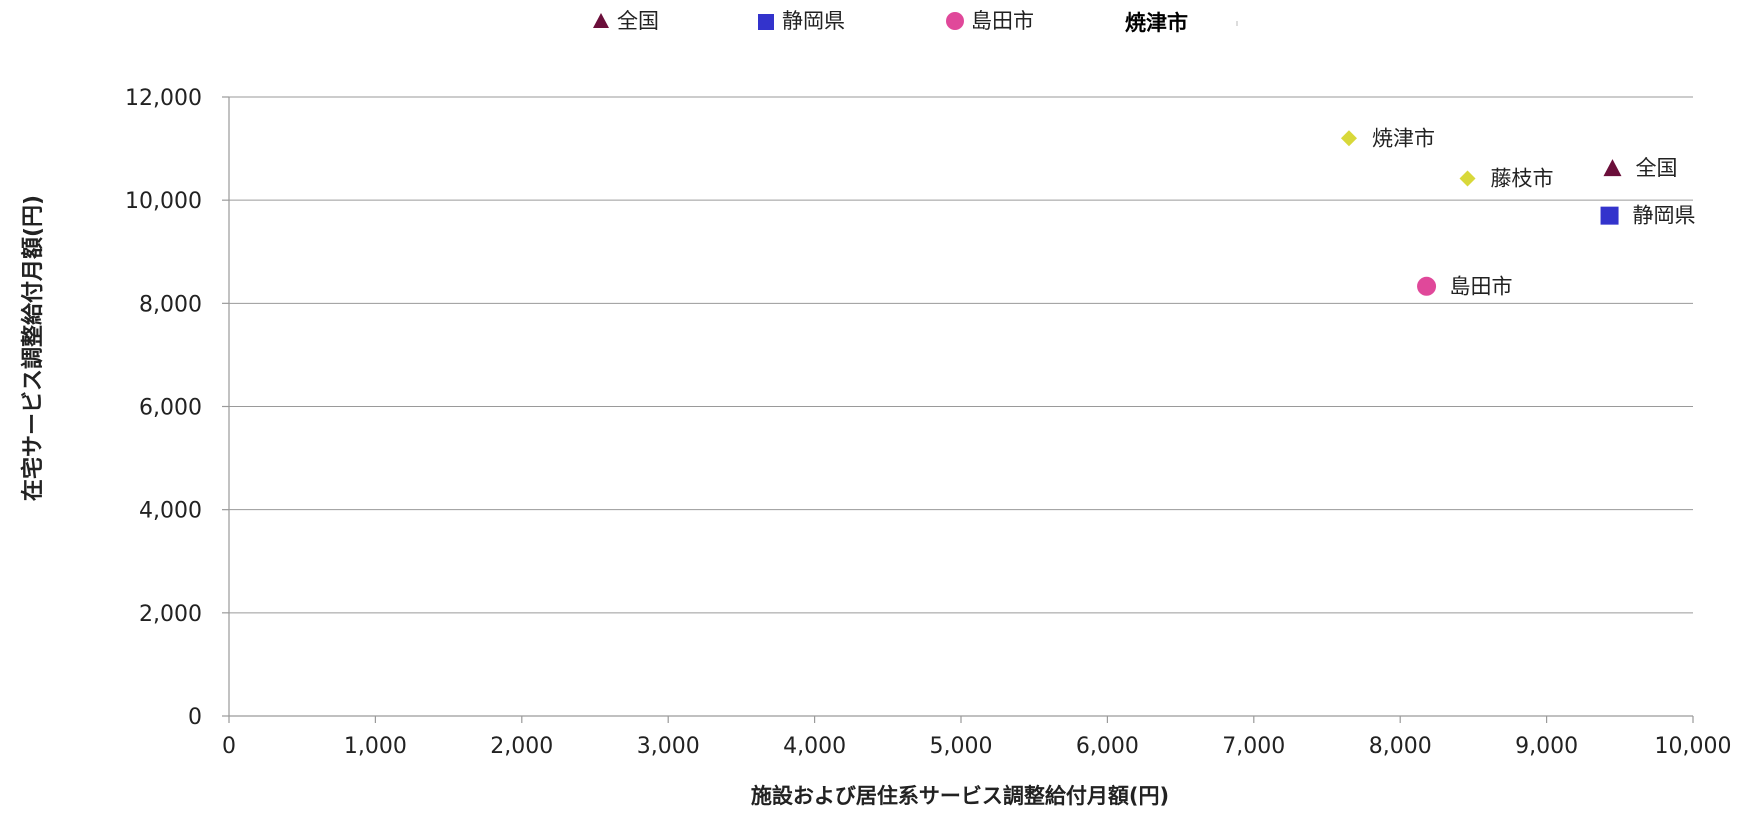 The width and height of the screenshot is (1744, 817). What do you see at coordinates (33, 348) in the screenshot?
I see `y-axis-title: 在宅サービス調整給付月額(円)` at bounding box center [33, 348].